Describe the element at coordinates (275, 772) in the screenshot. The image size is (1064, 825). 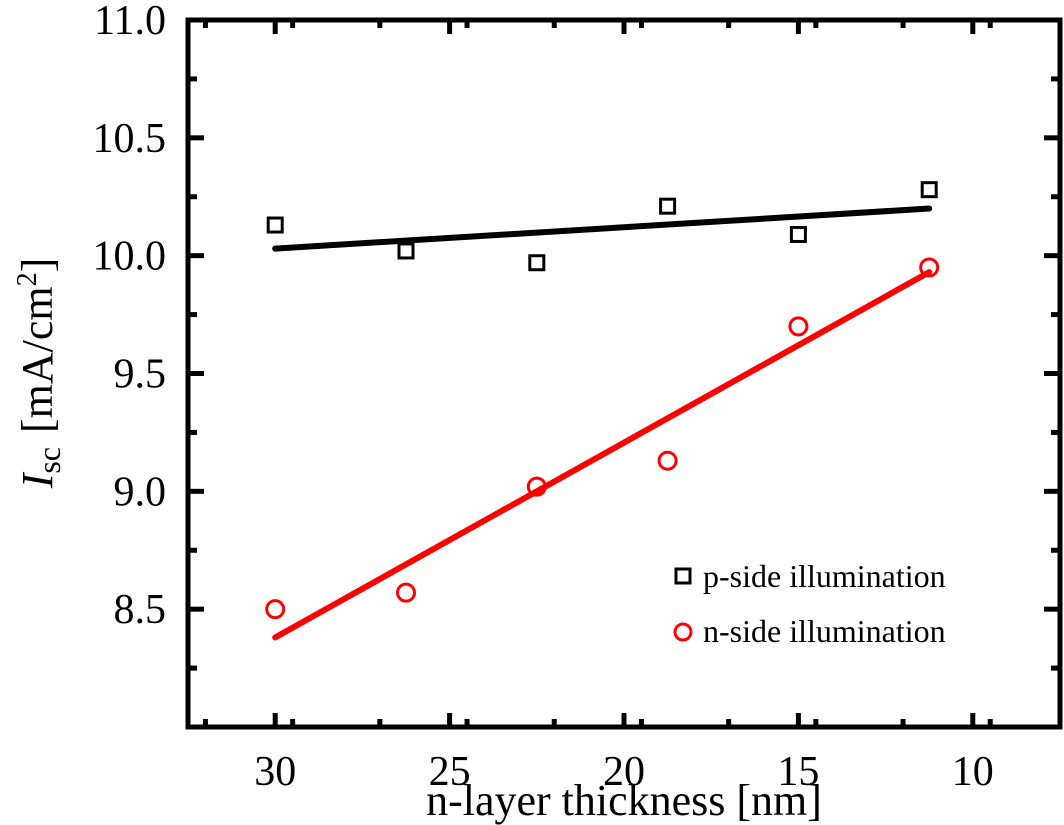
I see `x-tick-label: 30` at that location.